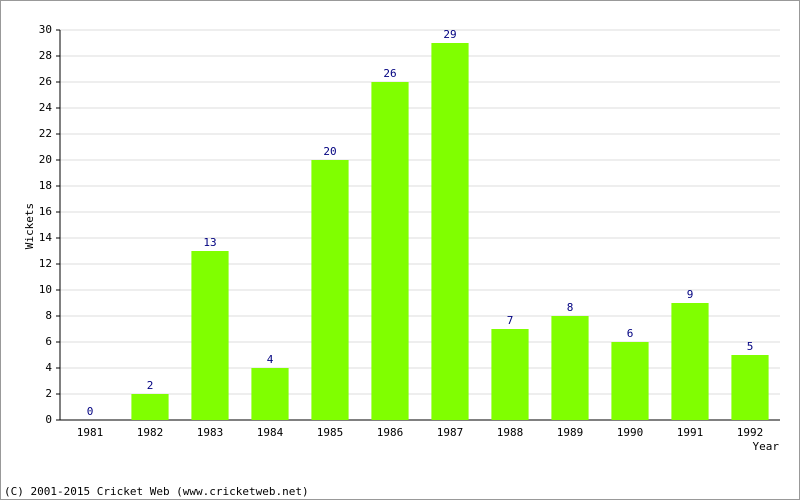 The height and width of the screenshot is (500, 800). Describe the element at coordinates (570, 432) in the screenshot. I see `x-tick-label: 1989` at that location.